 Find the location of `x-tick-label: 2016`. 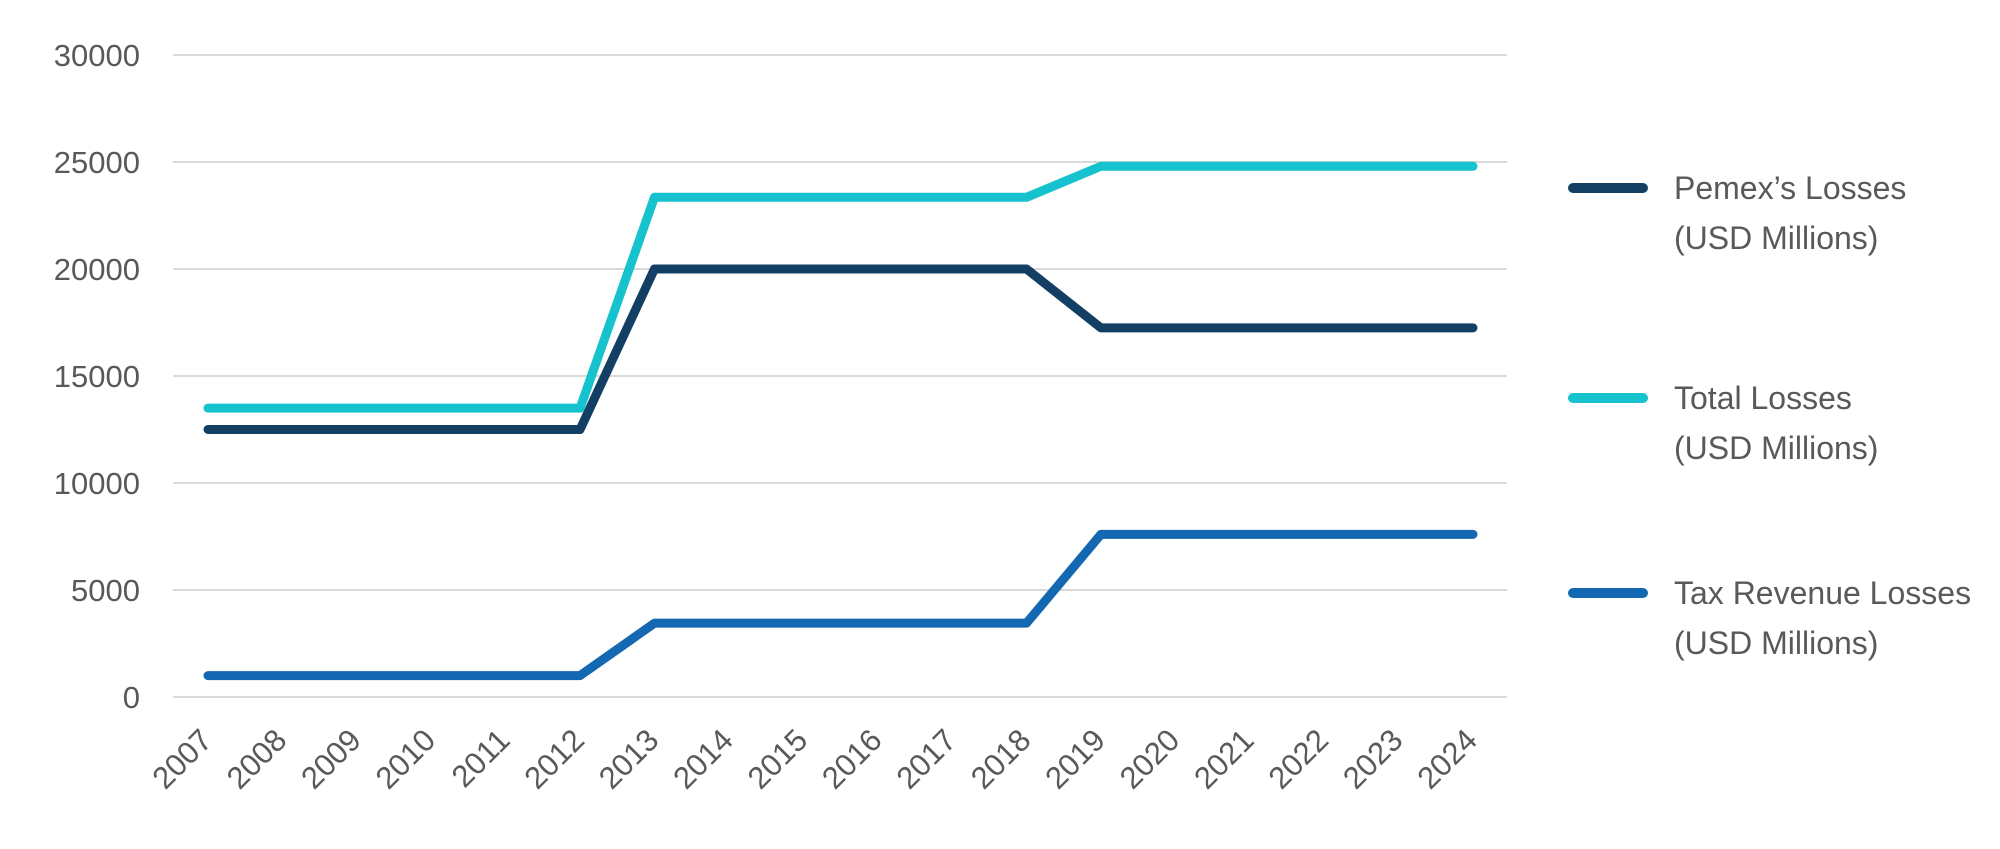

x-tick-label: 2016 is located at coordinates (852, 759).